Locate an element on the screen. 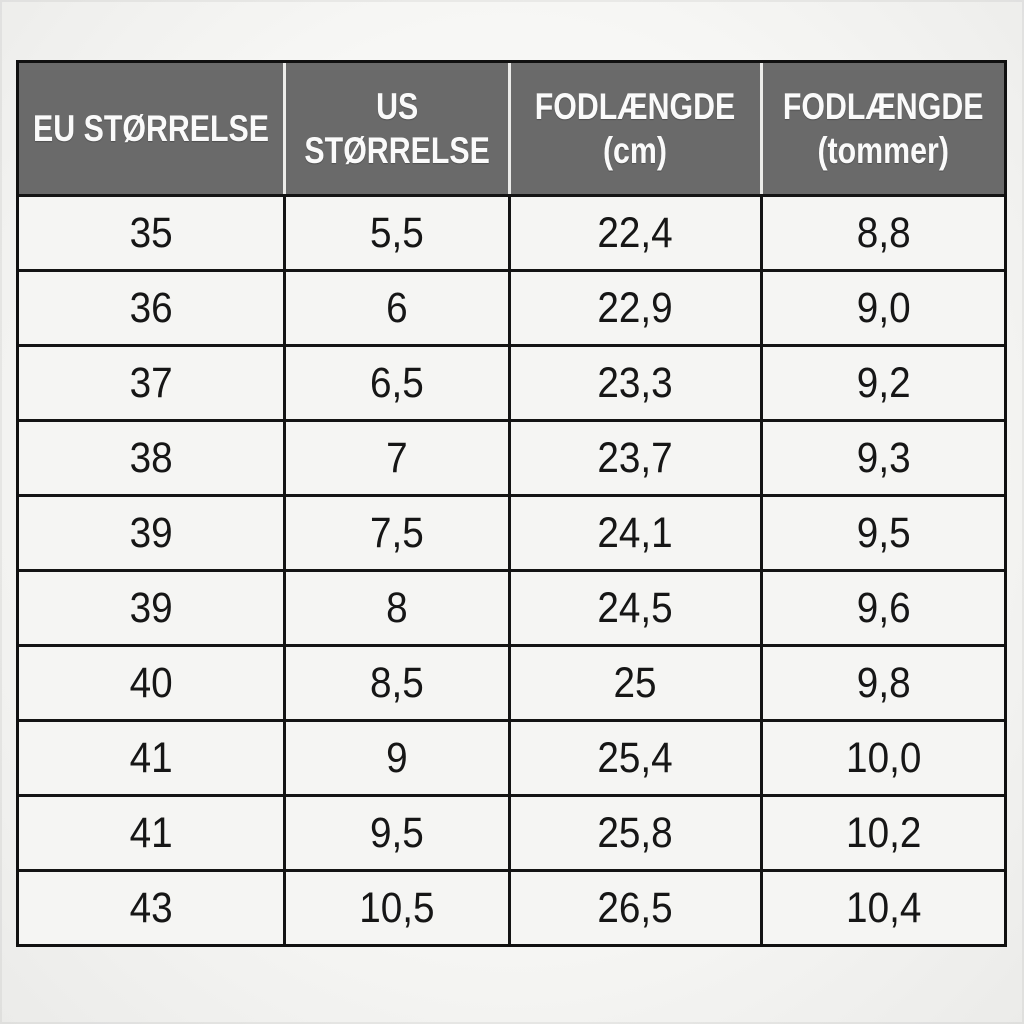 This screenshot has width=1024, height=1024. table-cell-inches: 9,0 is located at coordinates (881, 306).